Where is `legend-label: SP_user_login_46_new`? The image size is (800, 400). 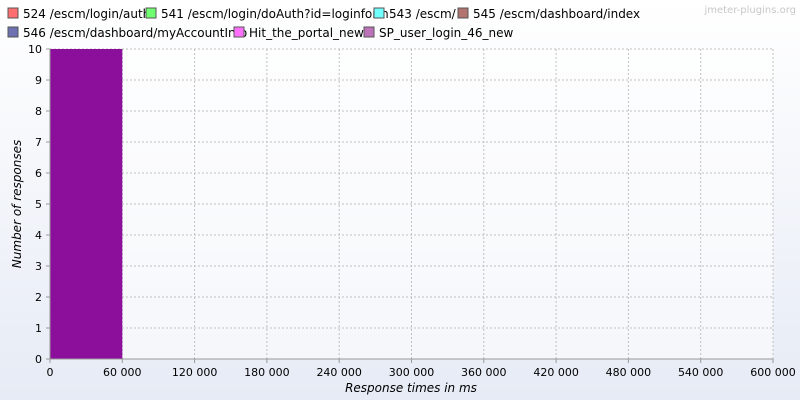
legend-label: SP_user_login_46_new is located at coordinates (446, 33).